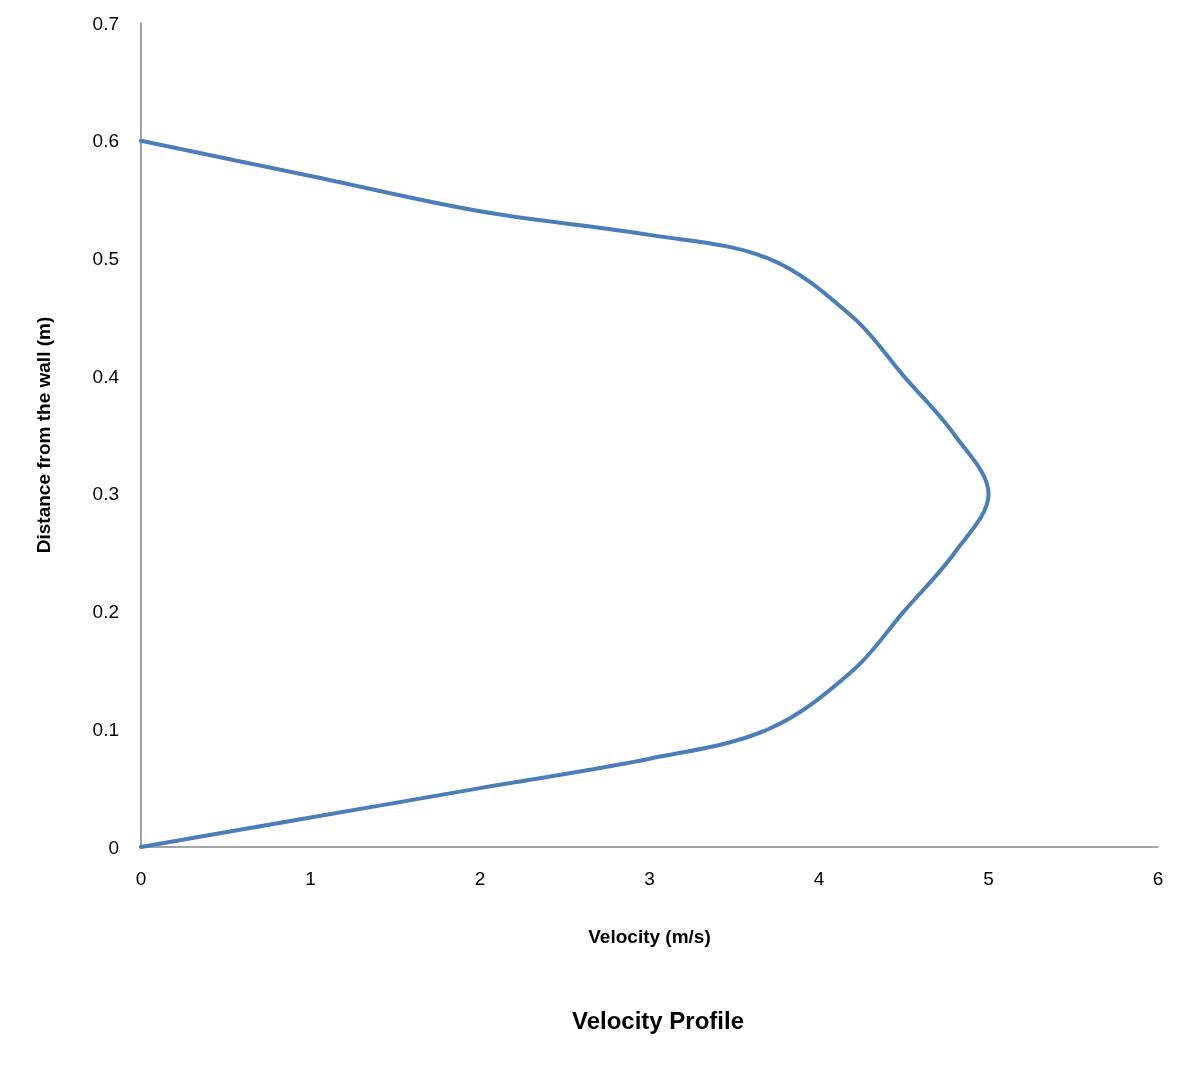 The width and height of the screenshot is (1187, 1066). Describe the element at coordinates (106, 376) in the screenshot. I see `y-tick-label: 0.4` at that location.